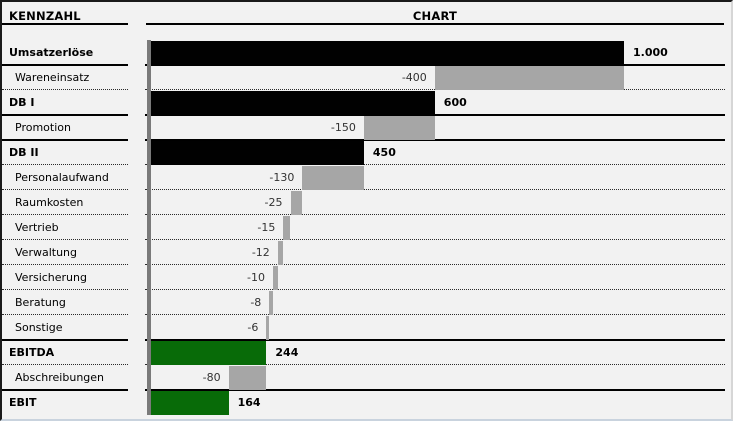  I want to click on row-label: Promotion, so click(43, 127).